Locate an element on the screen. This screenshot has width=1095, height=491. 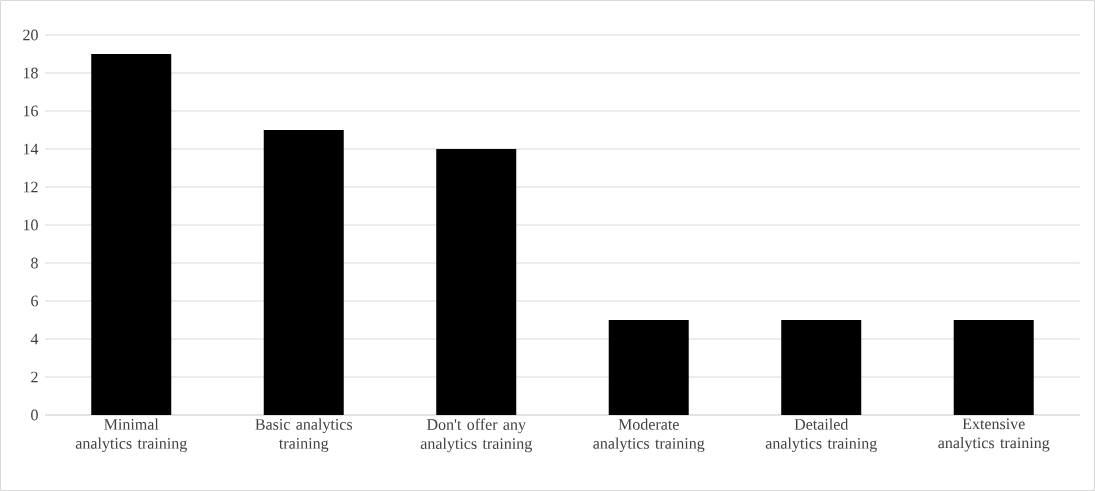
x-tick-label: Moderate analytics training is located at coordinates (649, 435).